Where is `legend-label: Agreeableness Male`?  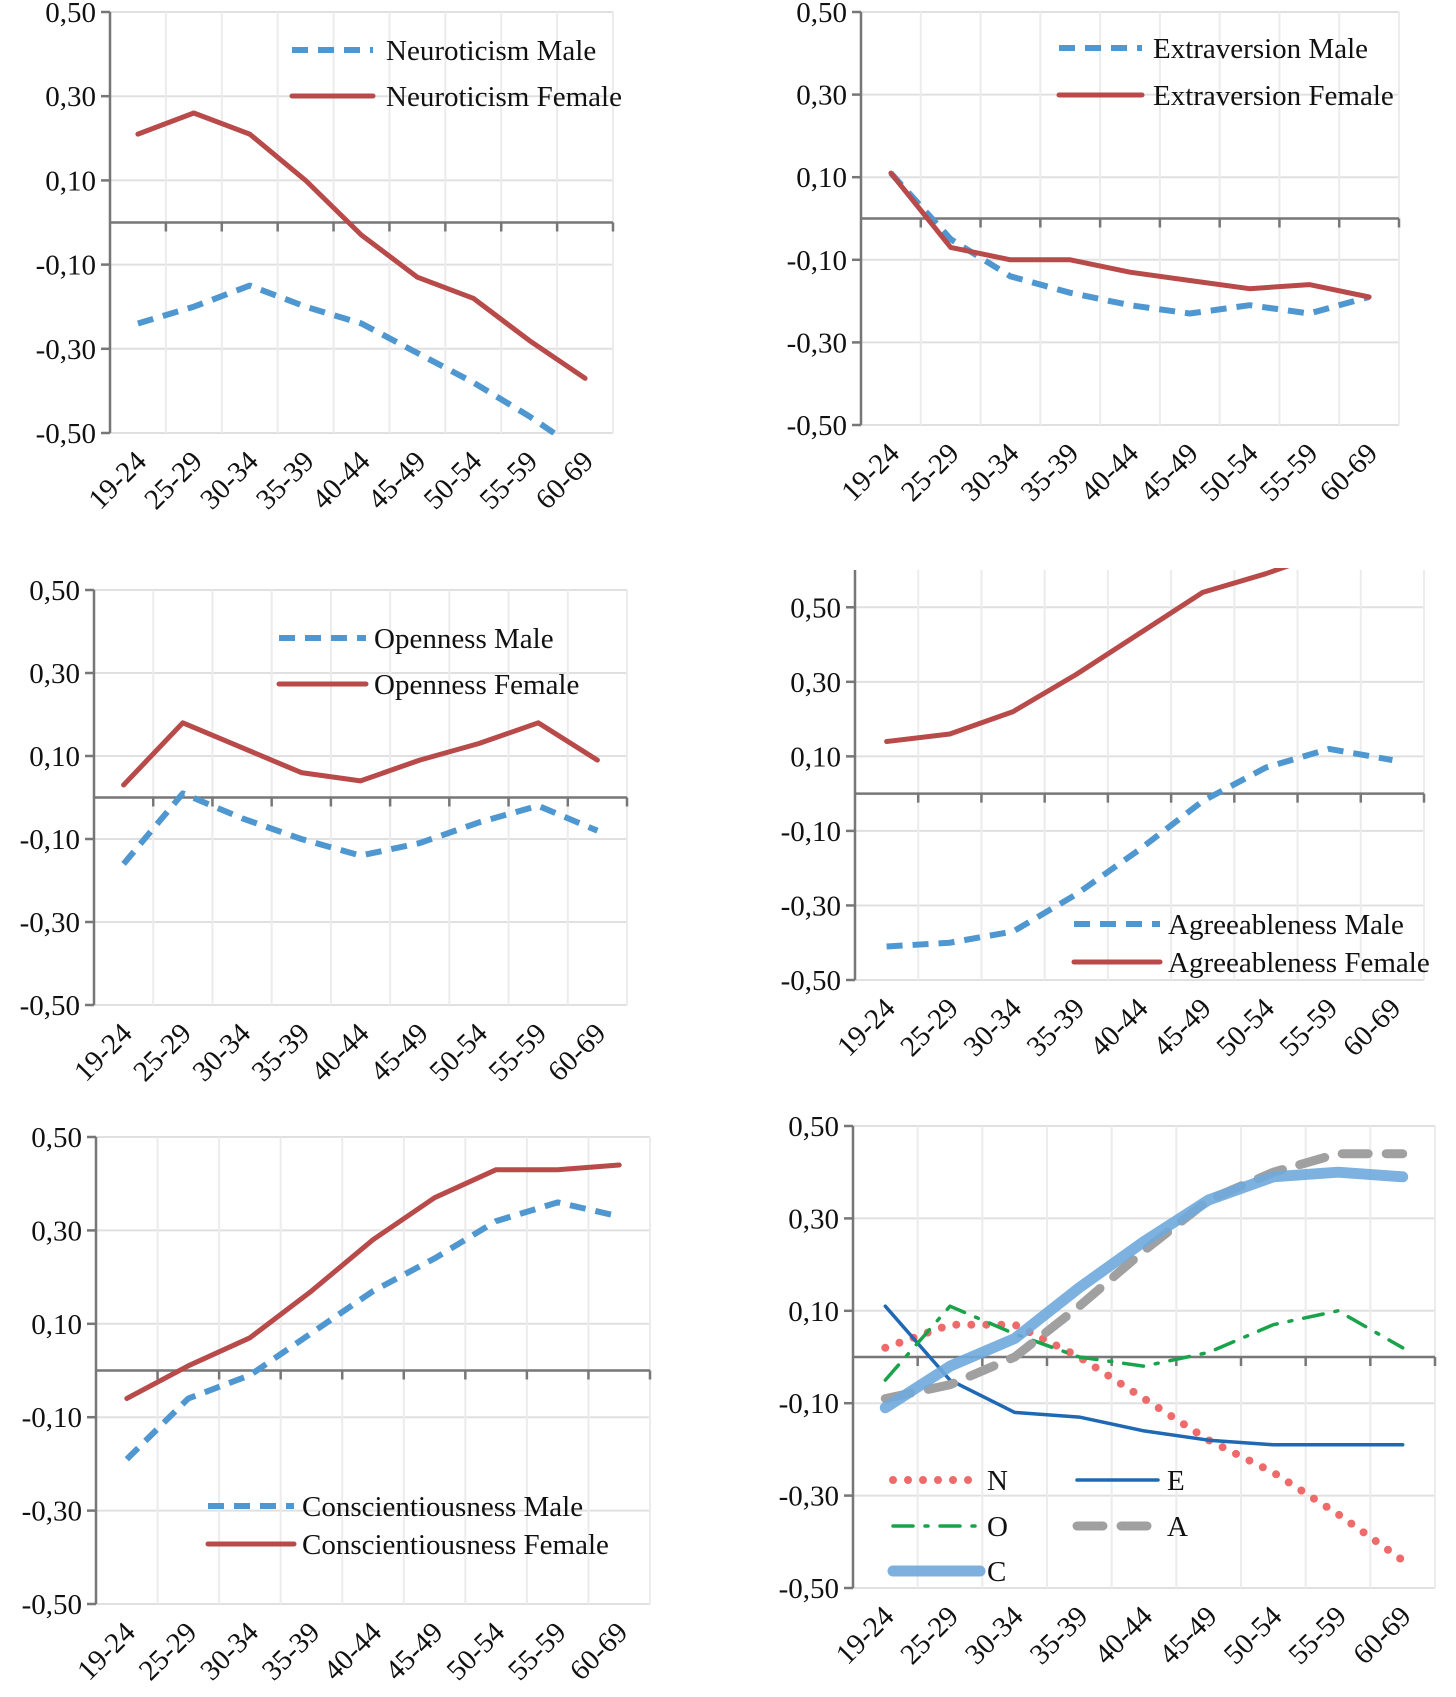 legend-label: Agreeableness Male is located at coordinates (1286, 925).